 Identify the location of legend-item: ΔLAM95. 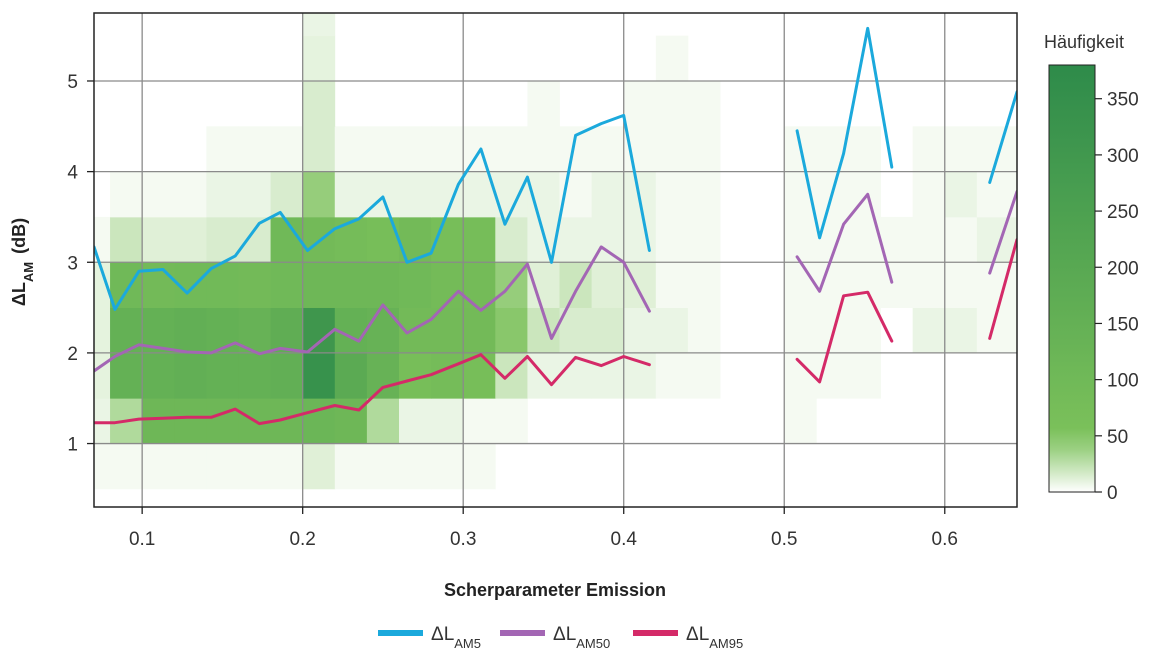
(688, 637).